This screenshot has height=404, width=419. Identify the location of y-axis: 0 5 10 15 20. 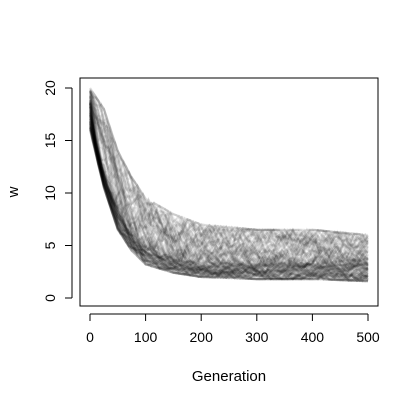
(57, 191).